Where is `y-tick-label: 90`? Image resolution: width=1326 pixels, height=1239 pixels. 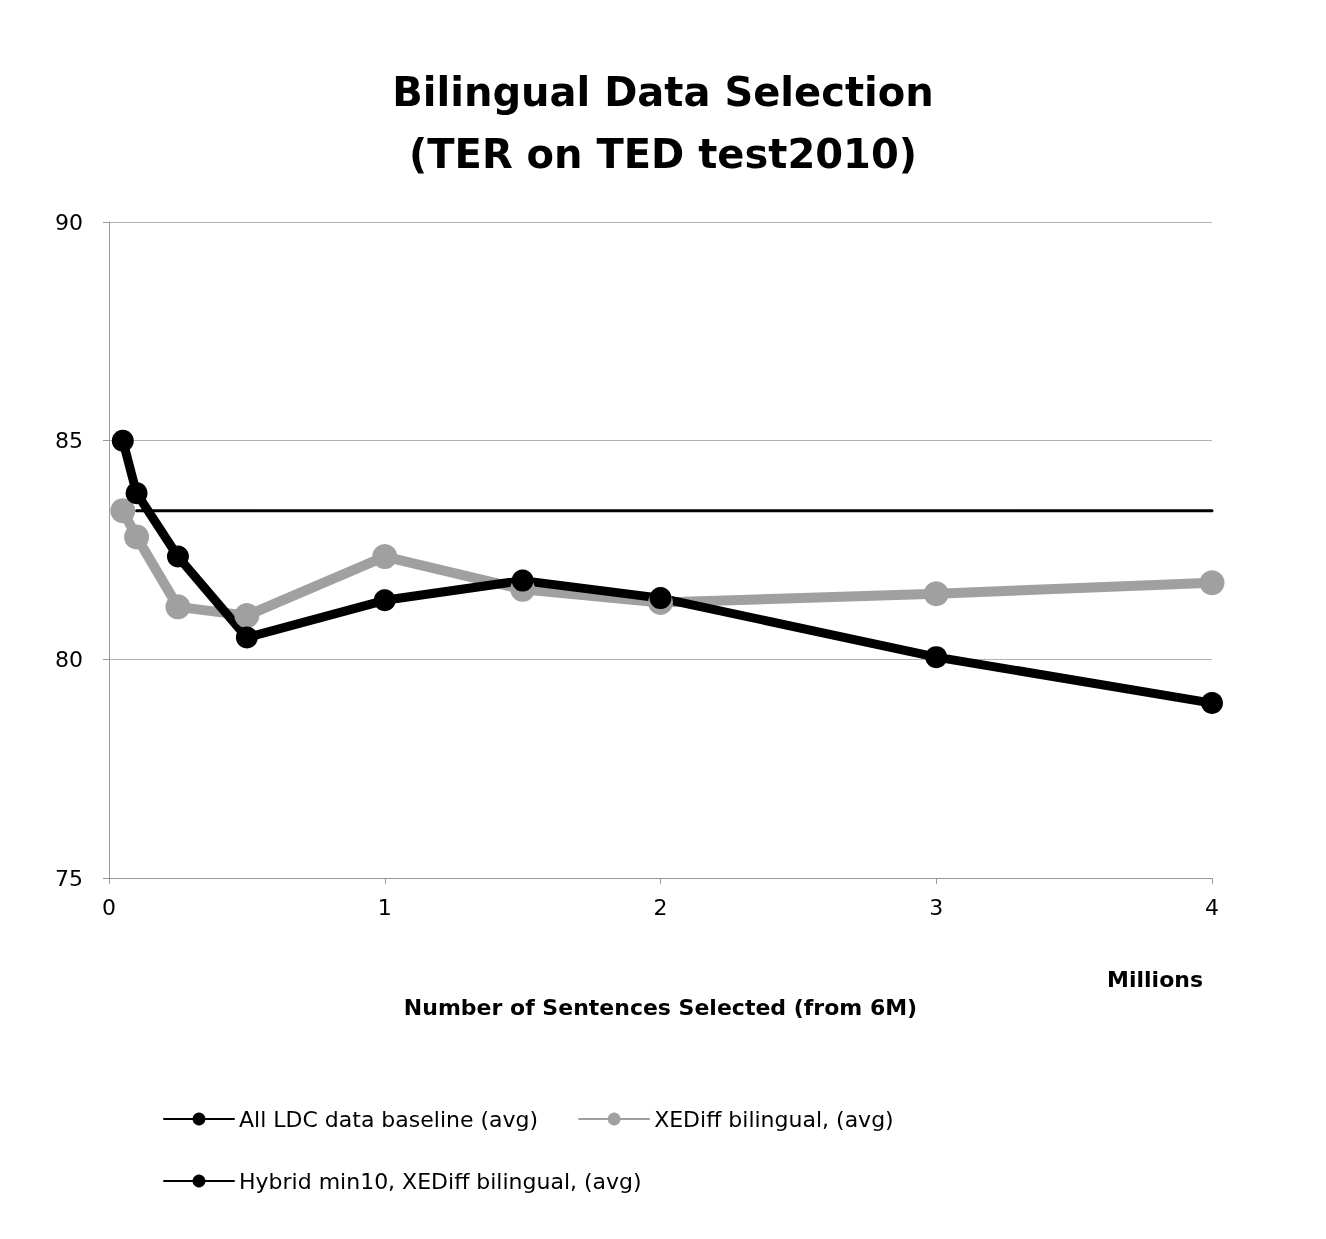
y-tick-label: 90 is located at coordinates (69, 222).